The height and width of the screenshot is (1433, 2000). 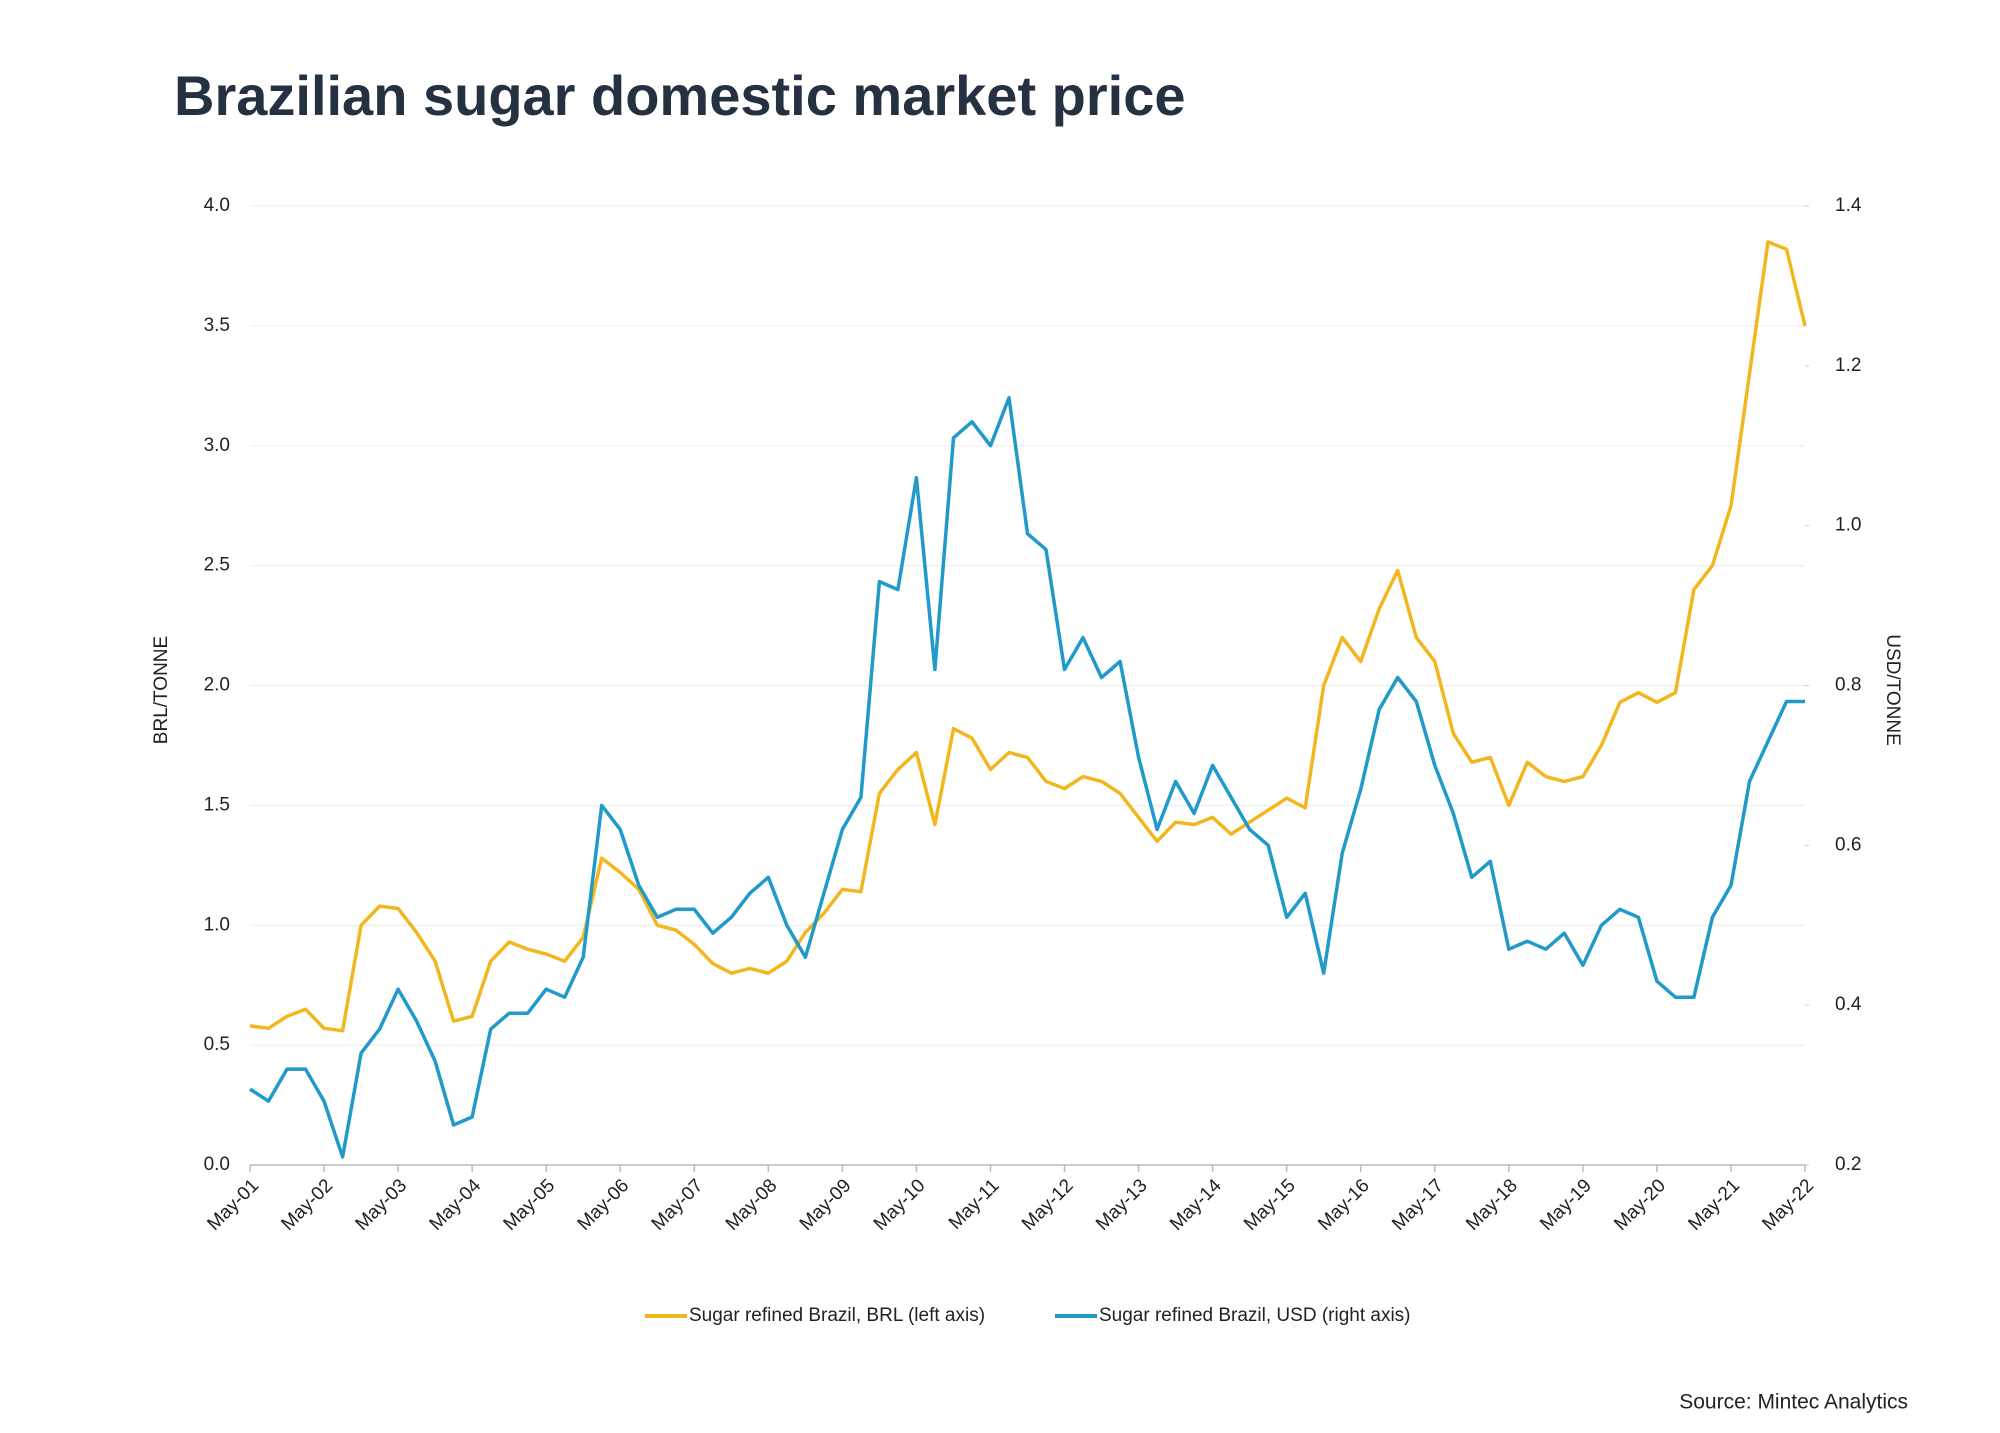 What do you see at coordinates (217, 1044) in the screenshot?
I see `y-tick-label: 0.5` at bounding box center [217, 1044].